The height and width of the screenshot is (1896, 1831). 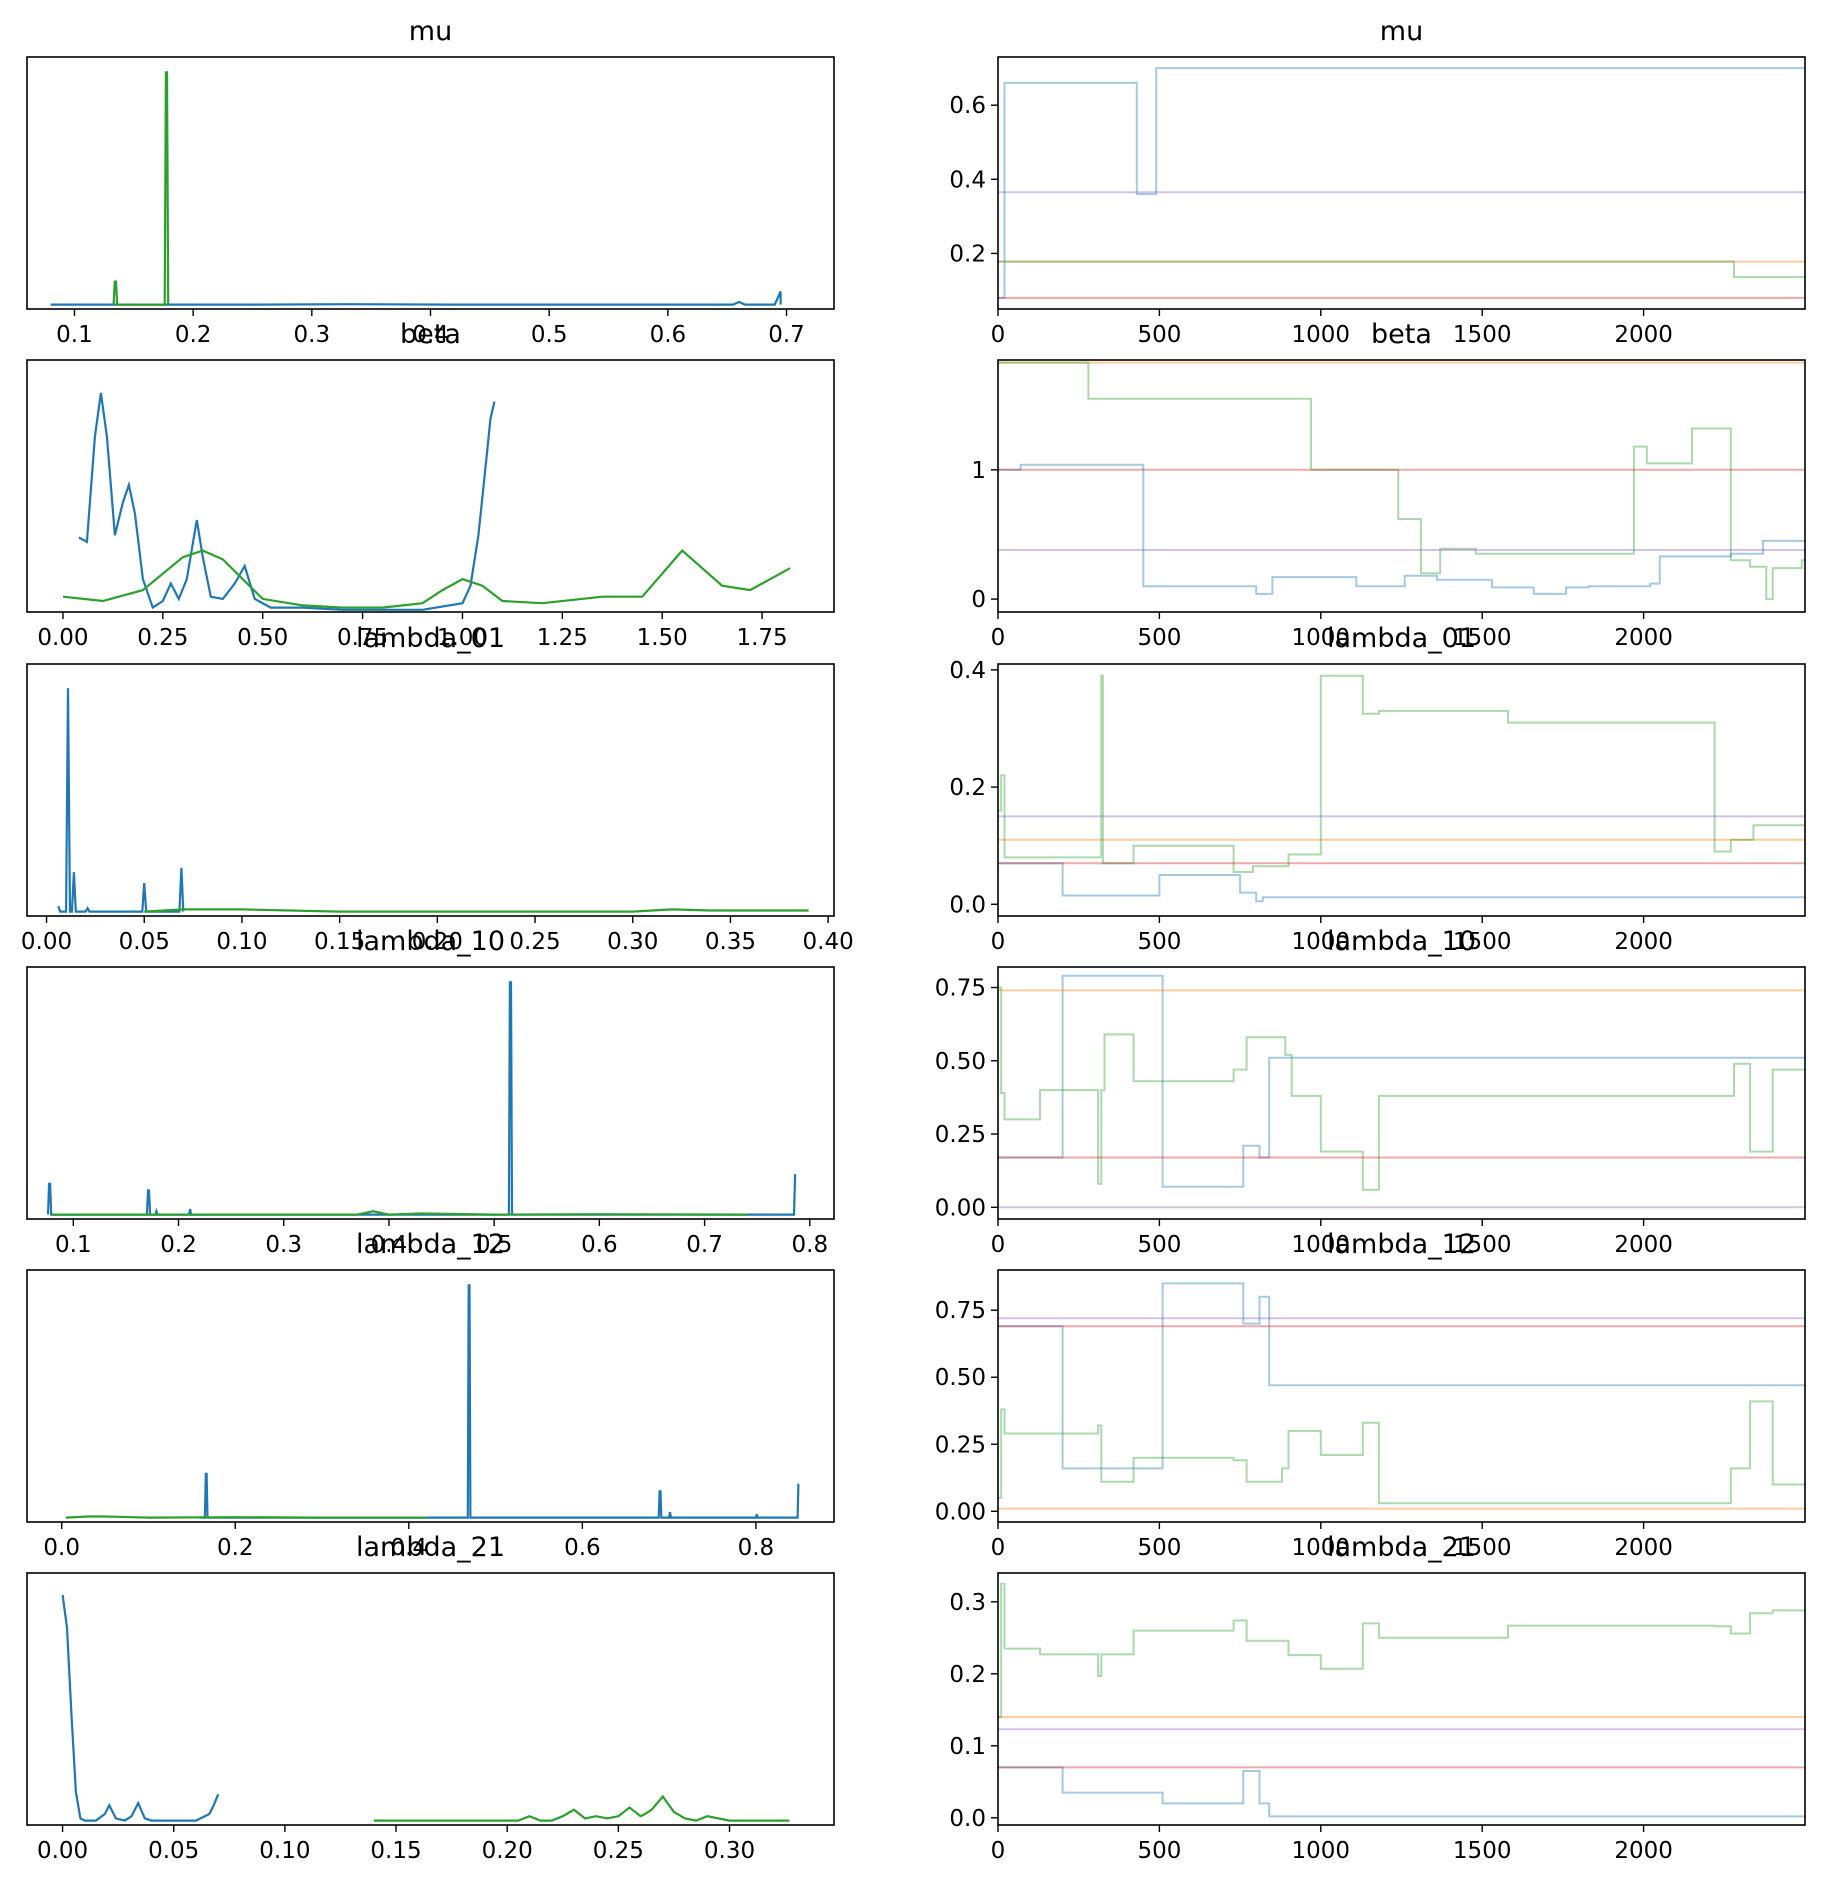 I want to click on x-tick-label: 0.40, so click(x=828, y=942).